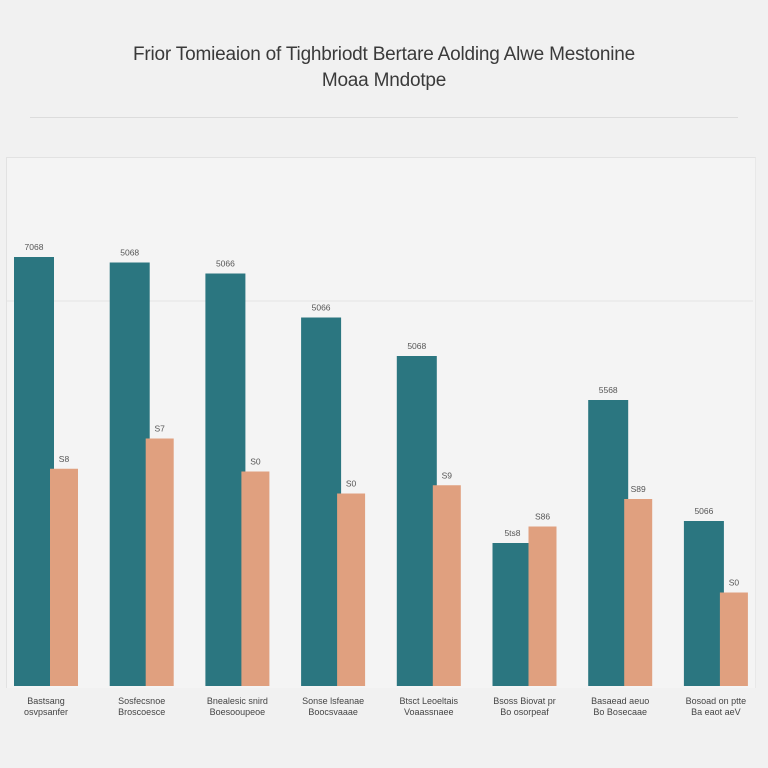 The height and width of the screenshot is (768, 768). Describe the element at coordinates (384, 117) in the screenshot. I see `title-divider` at that location.